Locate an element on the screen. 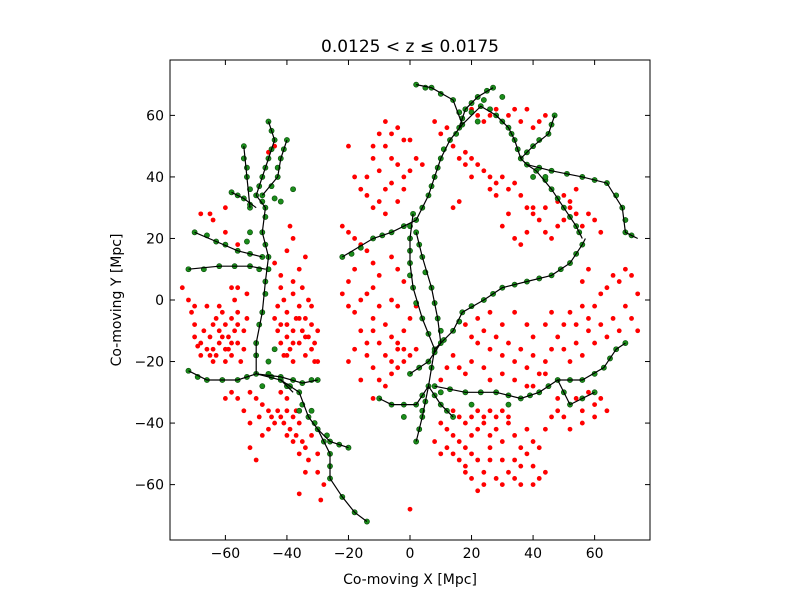  chart-title: 0.0125 < z ≤ 0.0175 is located at coordinates (410, 47).